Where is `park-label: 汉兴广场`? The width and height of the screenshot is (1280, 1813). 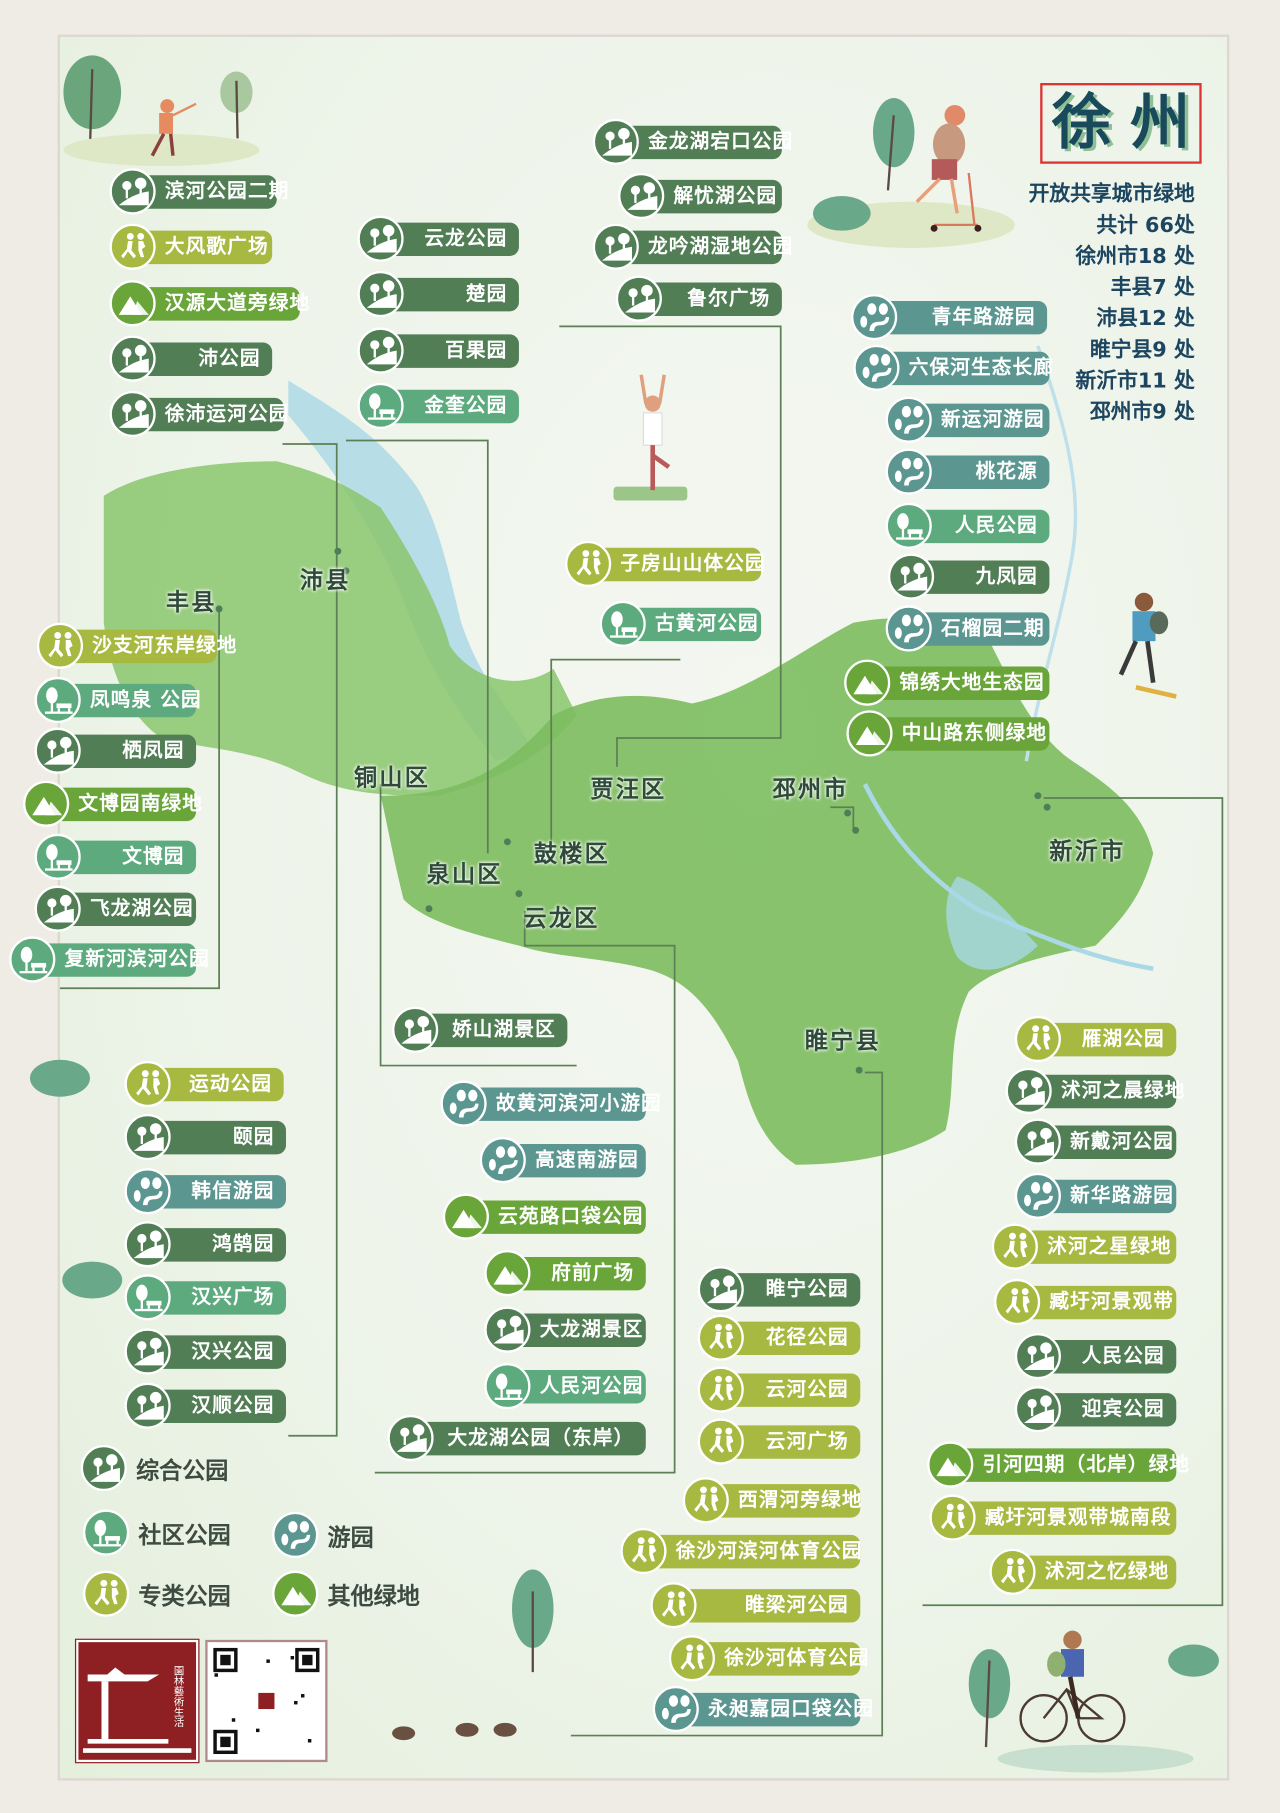 park-label: 汉兴广场 is located at coordinates (205, 1297).